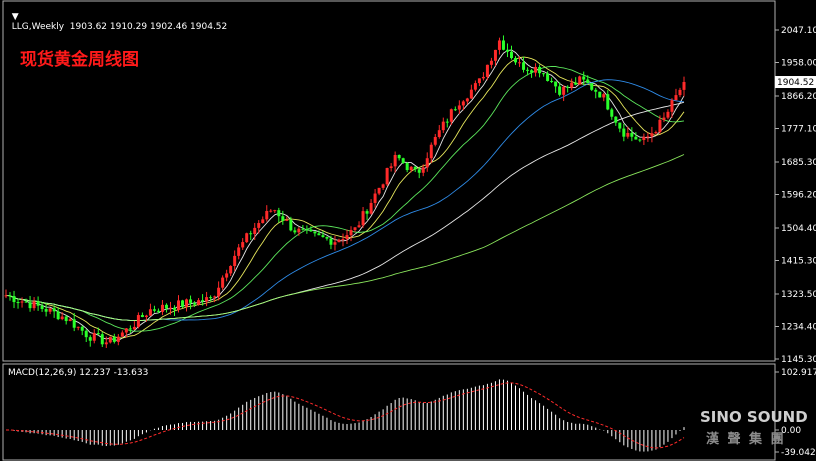 The image size is (816, 461). What do you see at coordinates (798, 130) in the screenshot?
I see `y-tick-label: 1777.10` at bounding box center [798, 130].